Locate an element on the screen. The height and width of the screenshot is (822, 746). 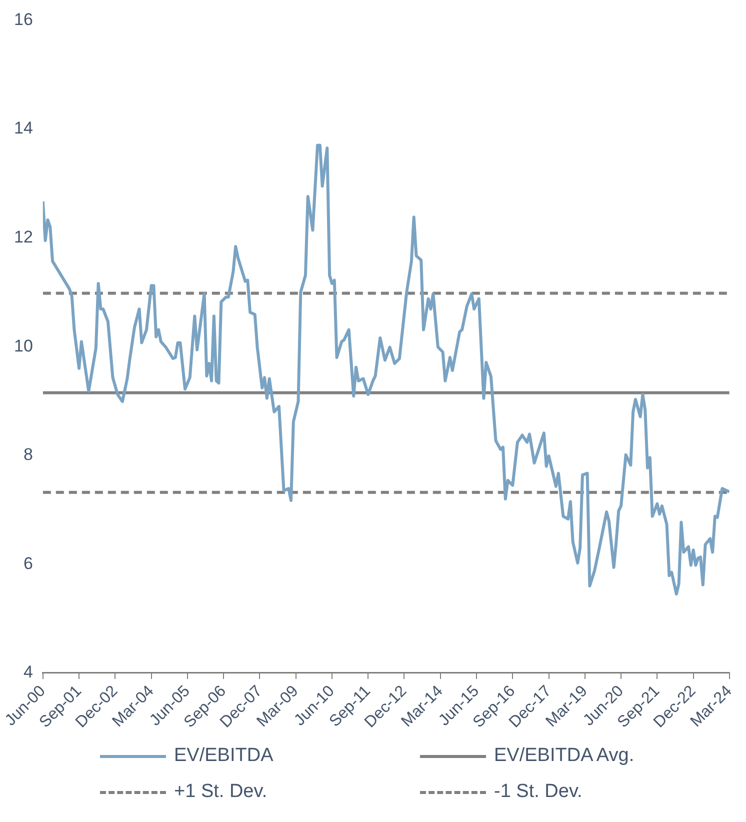
y-tick-label: 16 is located at coordinates (23, 19).